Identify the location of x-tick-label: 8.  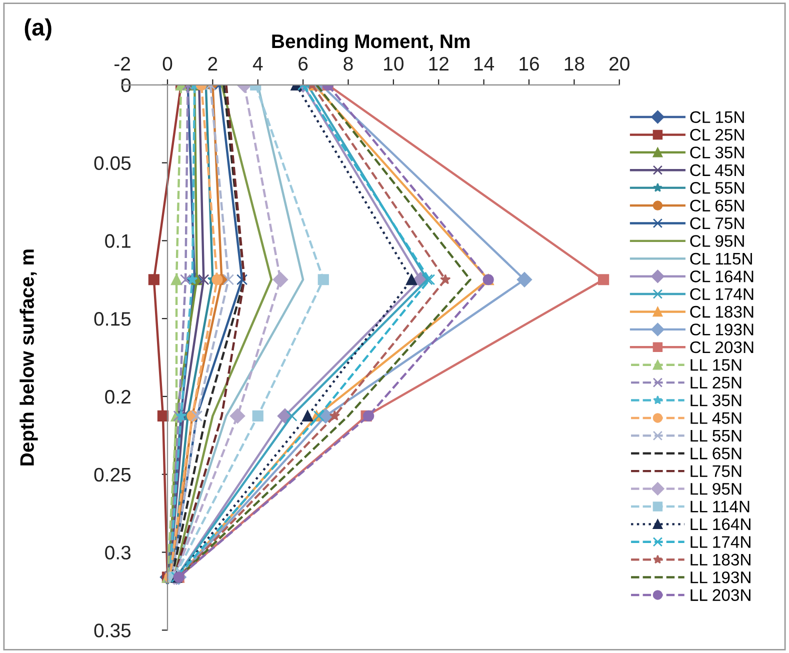
(348, 63).